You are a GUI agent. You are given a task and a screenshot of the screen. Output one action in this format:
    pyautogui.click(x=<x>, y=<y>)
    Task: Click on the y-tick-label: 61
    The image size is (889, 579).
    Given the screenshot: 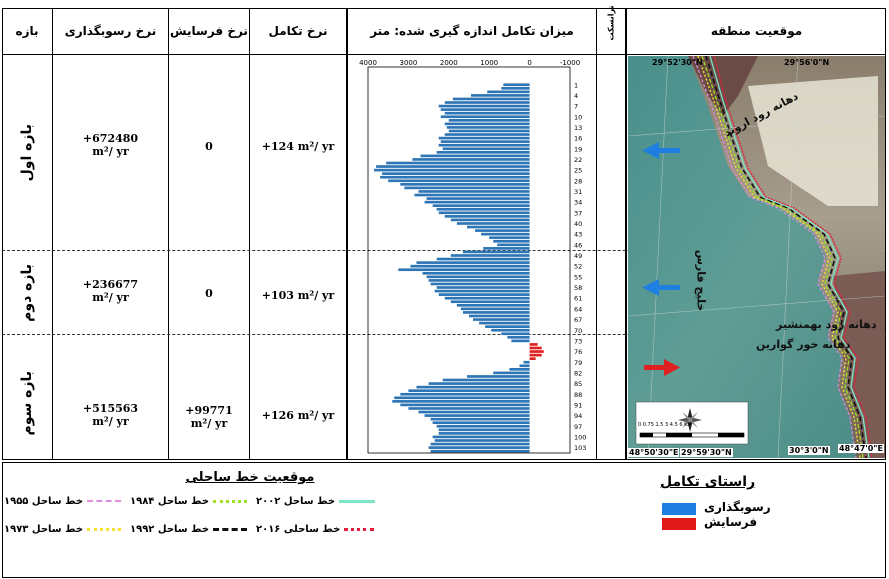 What is the action you would take?
    pyautogui.click(x=578, y=299)
    